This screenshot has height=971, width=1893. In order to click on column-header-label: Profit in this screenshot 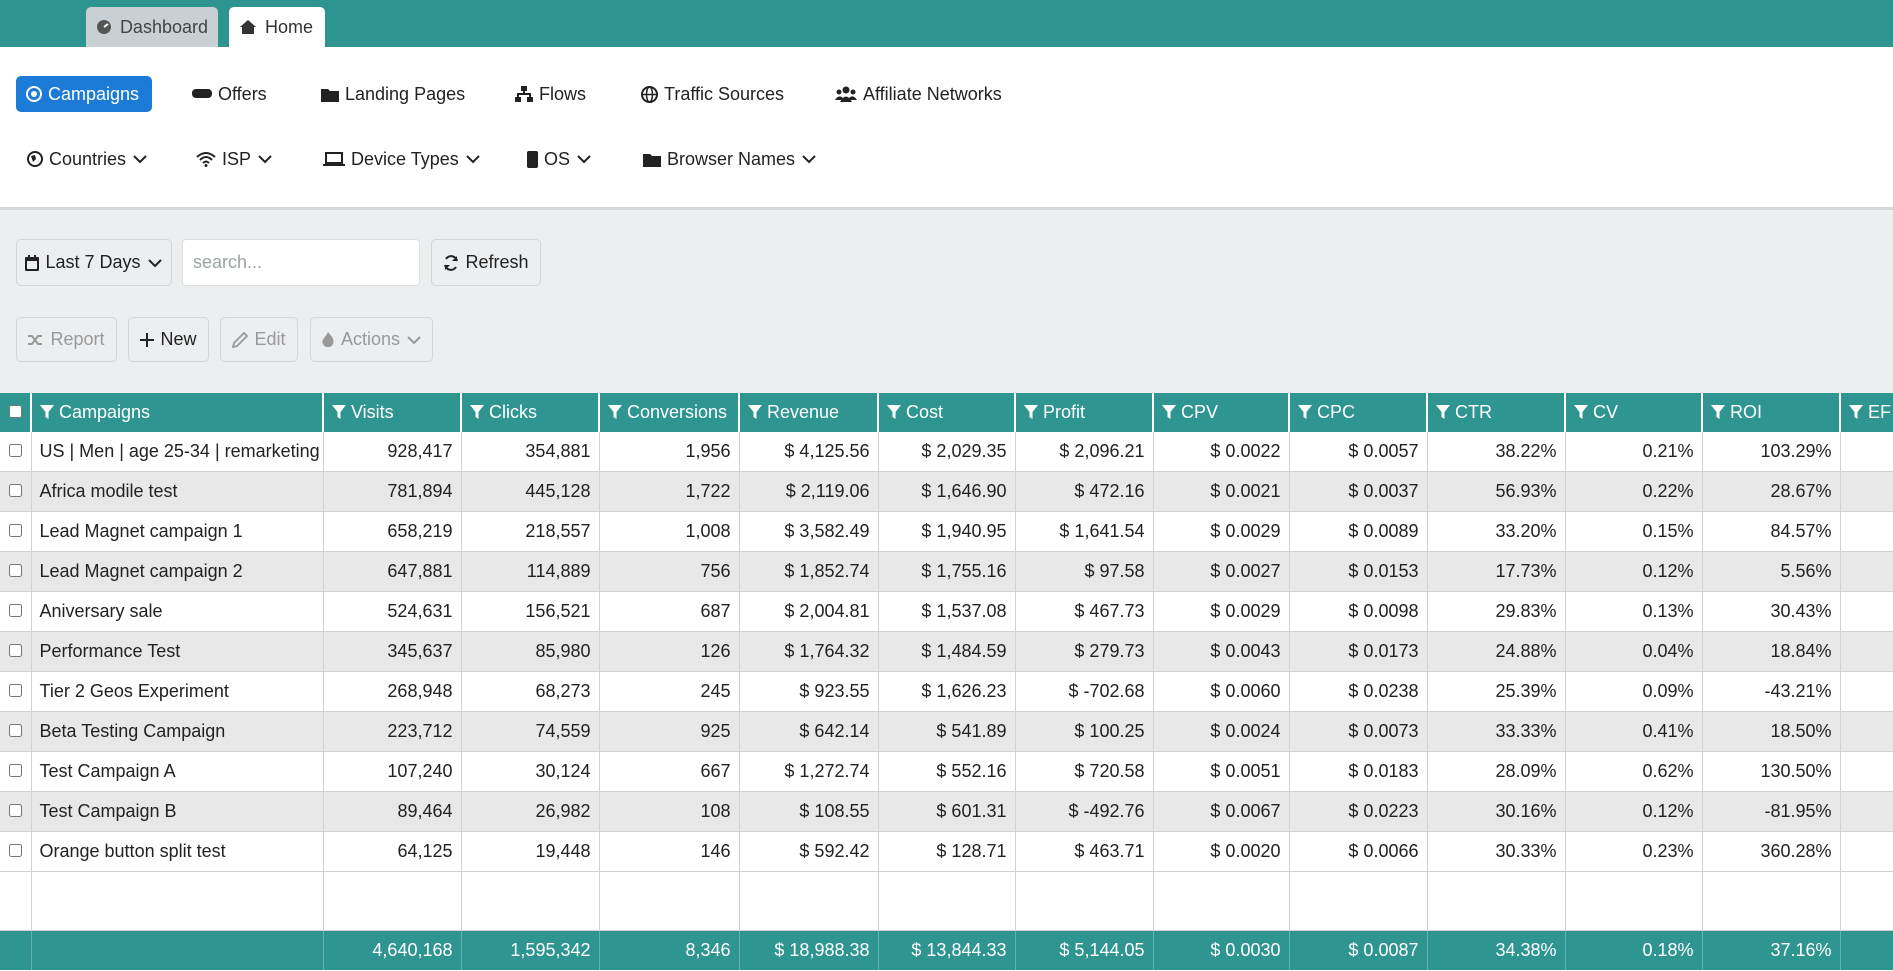, I will do `click(1064, 412)`.